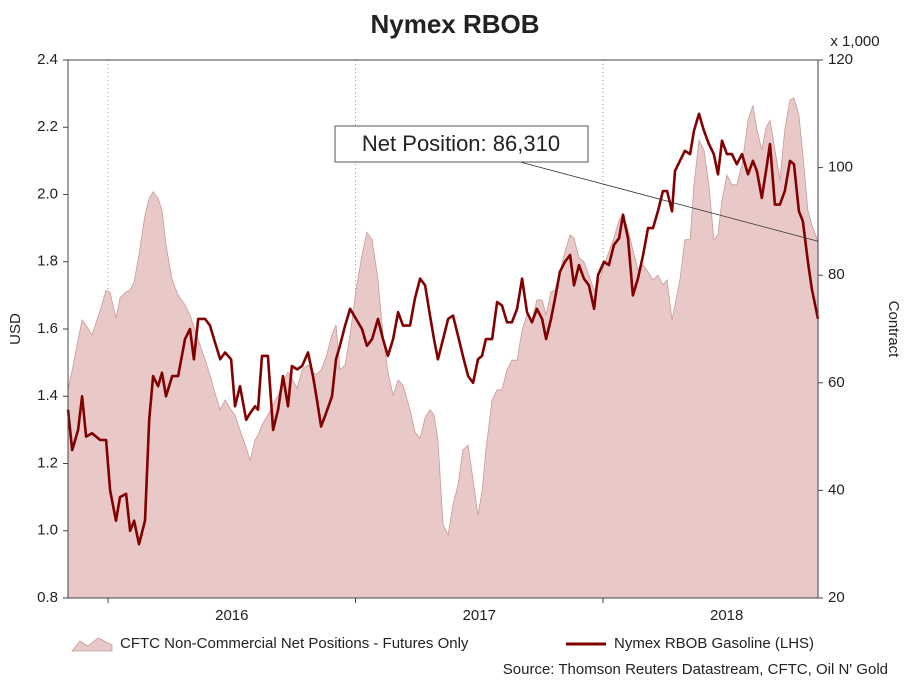 The width and height of the screenshot is (909, 687). Describe the element at coordinates (47, 193) in the screenshot. I see `y-tick-label: 2.0` at that location.